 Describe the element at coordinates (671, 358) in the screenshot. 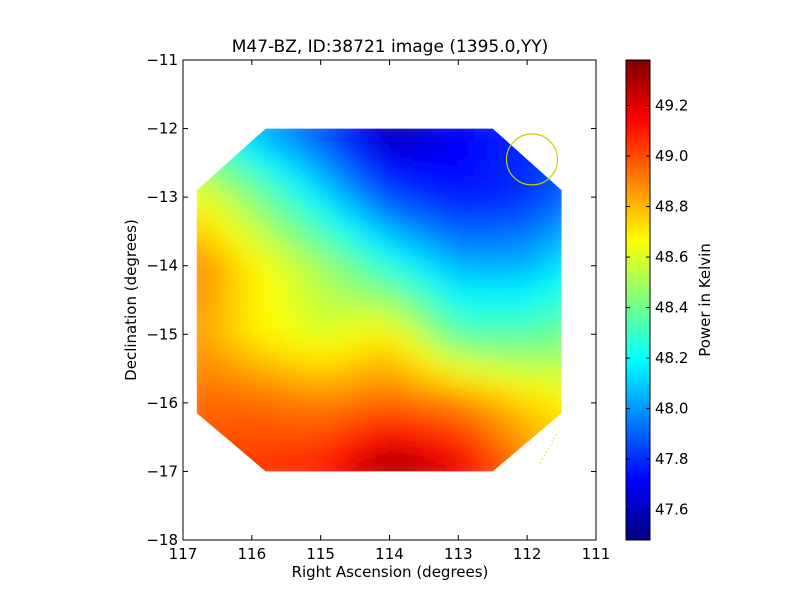

I see `colorbar-tick-label: 48.2` at that location.